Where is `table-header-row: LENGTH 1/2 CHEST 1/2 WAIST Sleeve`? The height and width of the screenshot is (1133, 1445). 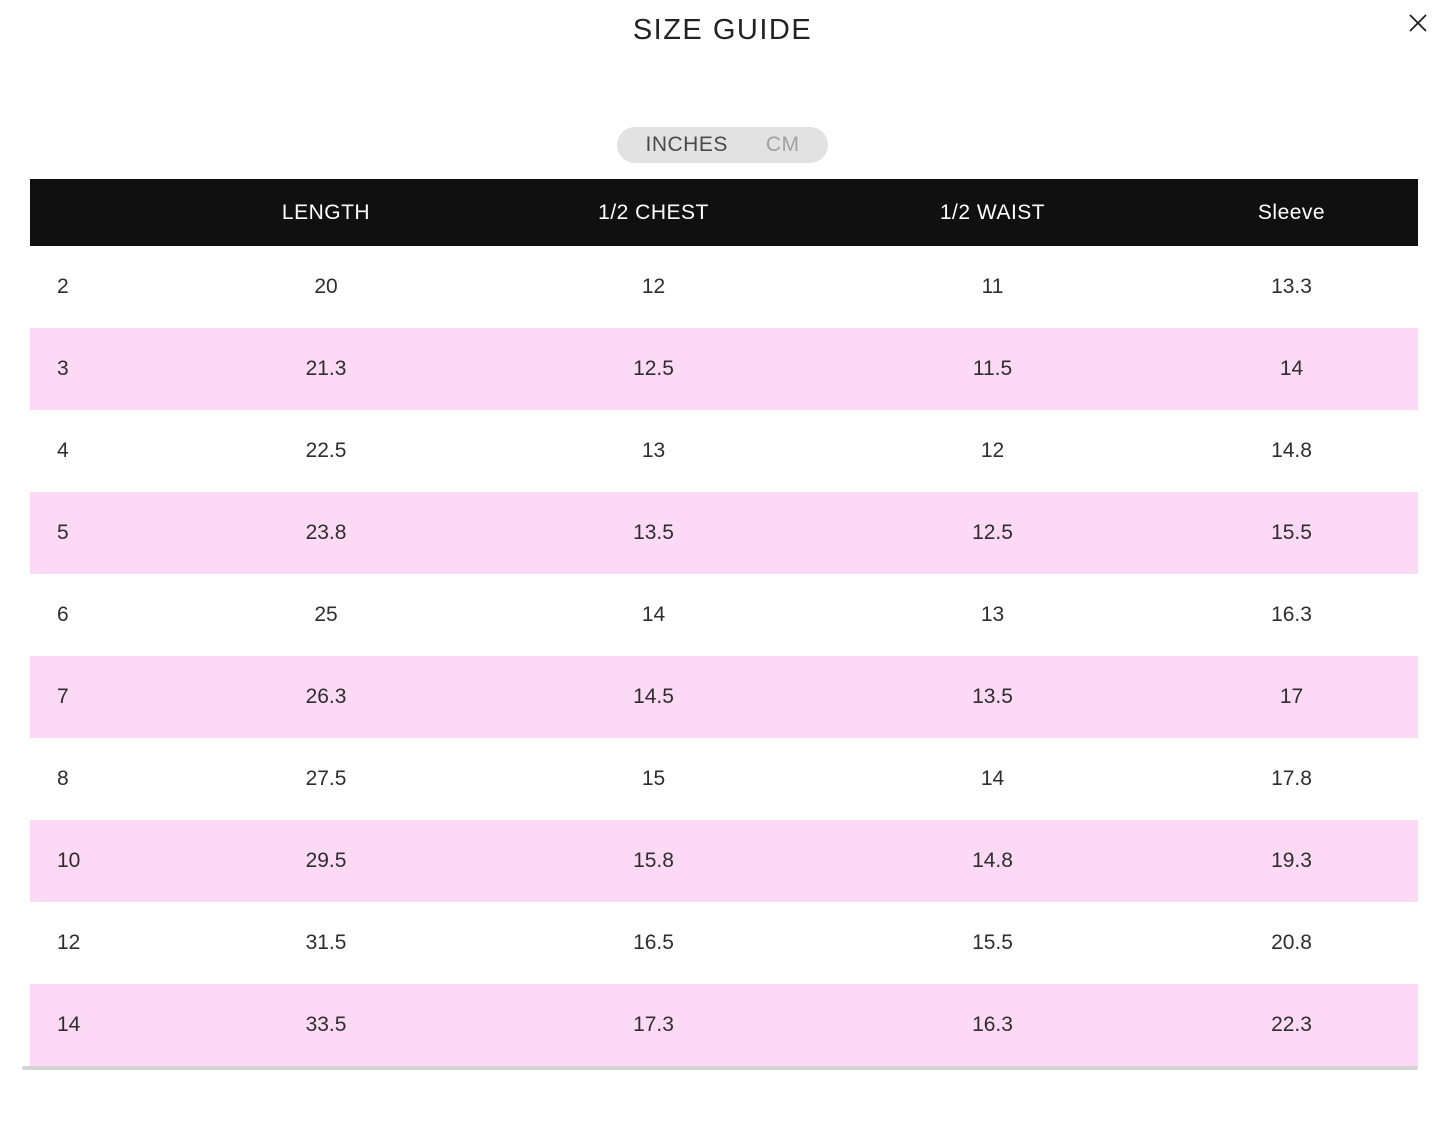 table-header-row: LENGTH 1/2 CHEST 1/2 WAIST Sleeve is located at coordinates (724, 212).